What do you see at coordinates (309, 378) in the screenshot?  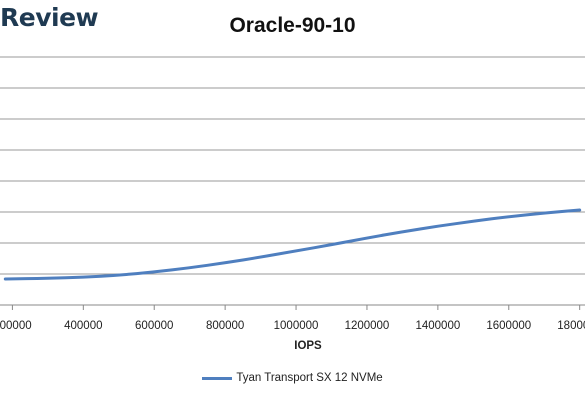 I see `legend-label: Tyan Transport SX 12 NVMe` at bounding box center [309, 378].